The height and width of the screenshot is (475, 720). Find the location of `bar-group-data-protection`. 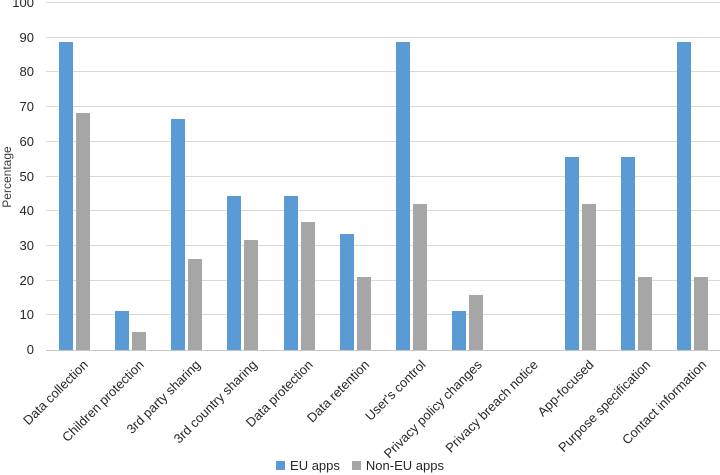

bar-group-data-protection is located at coordinates (299, 176).